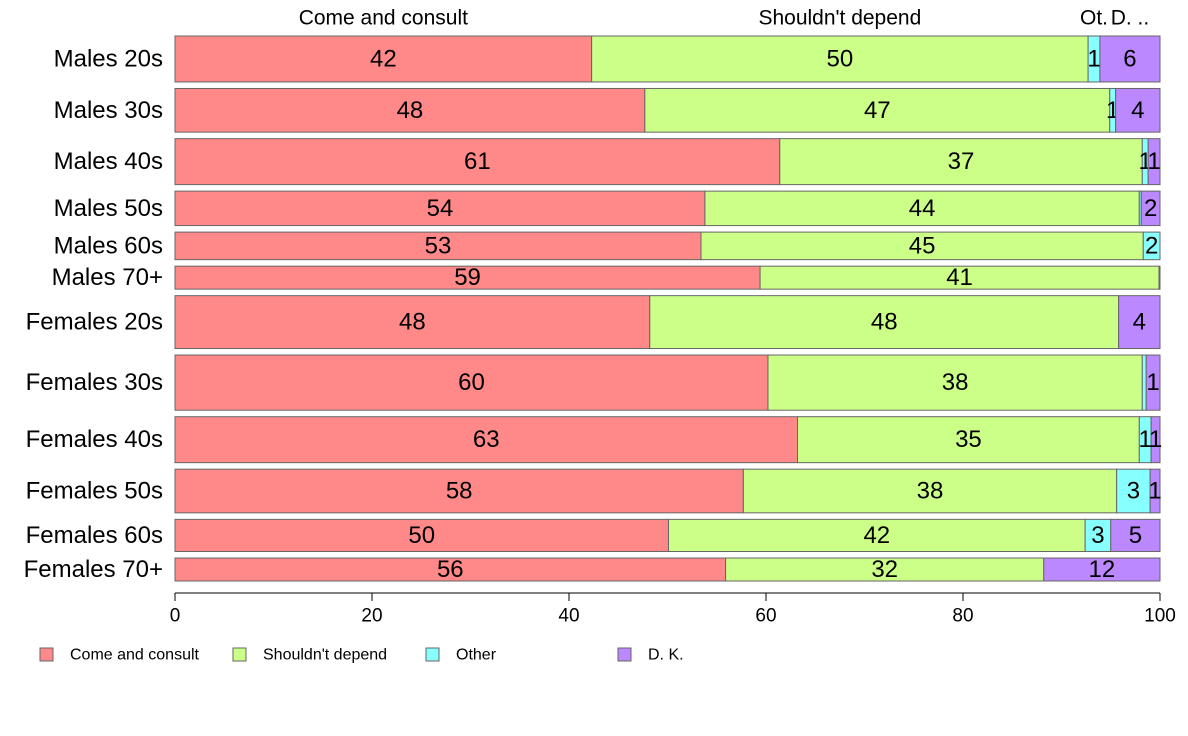 This screenshot has width=1188, height=736. What do you see at coordinates (94, 535) in the screenshot?
I see `category-label: Females 60s` at bounding box center [94, 535].